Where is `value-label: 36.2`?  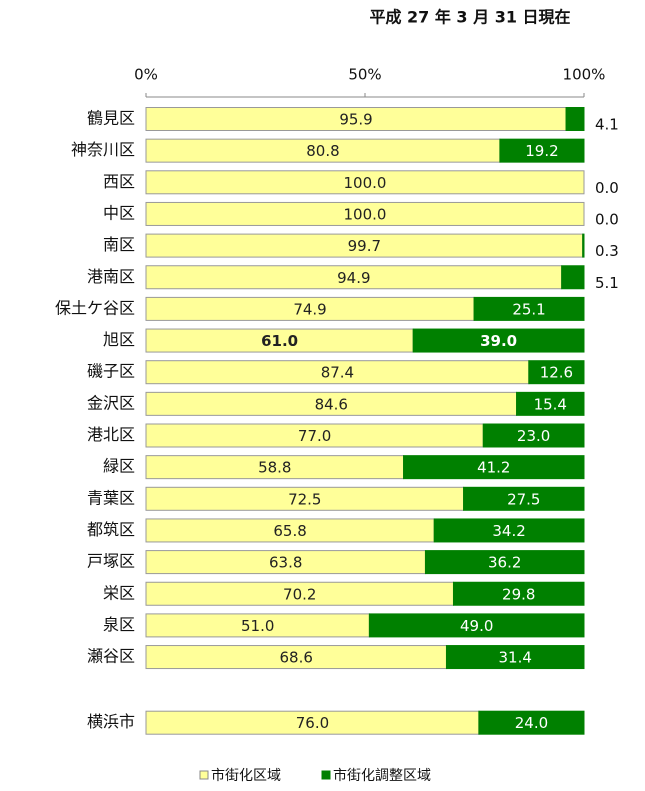
value-label: 36.2 is located at coordinates (504, 563).